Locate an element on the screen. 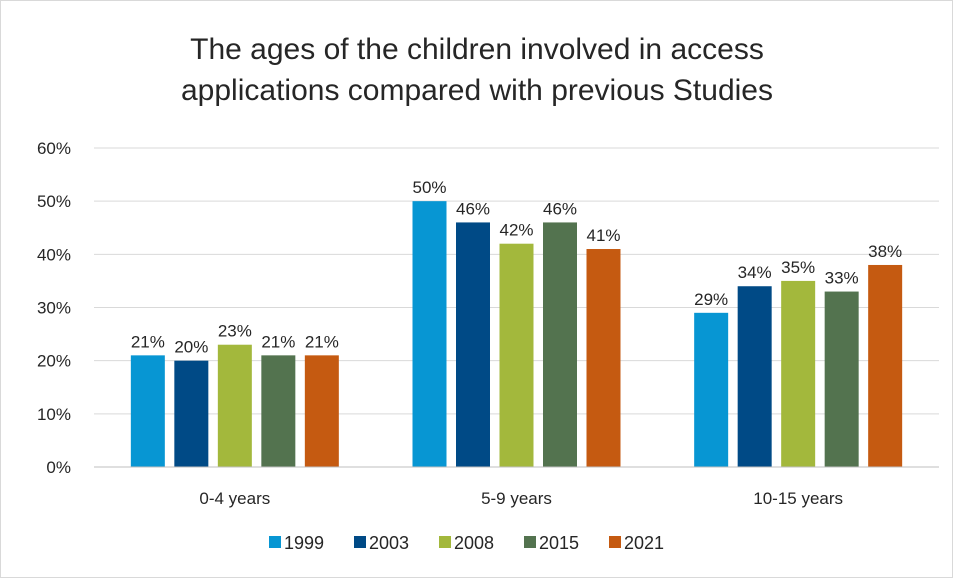  y-tick-label: 20% is located at coordinates (54, 361).